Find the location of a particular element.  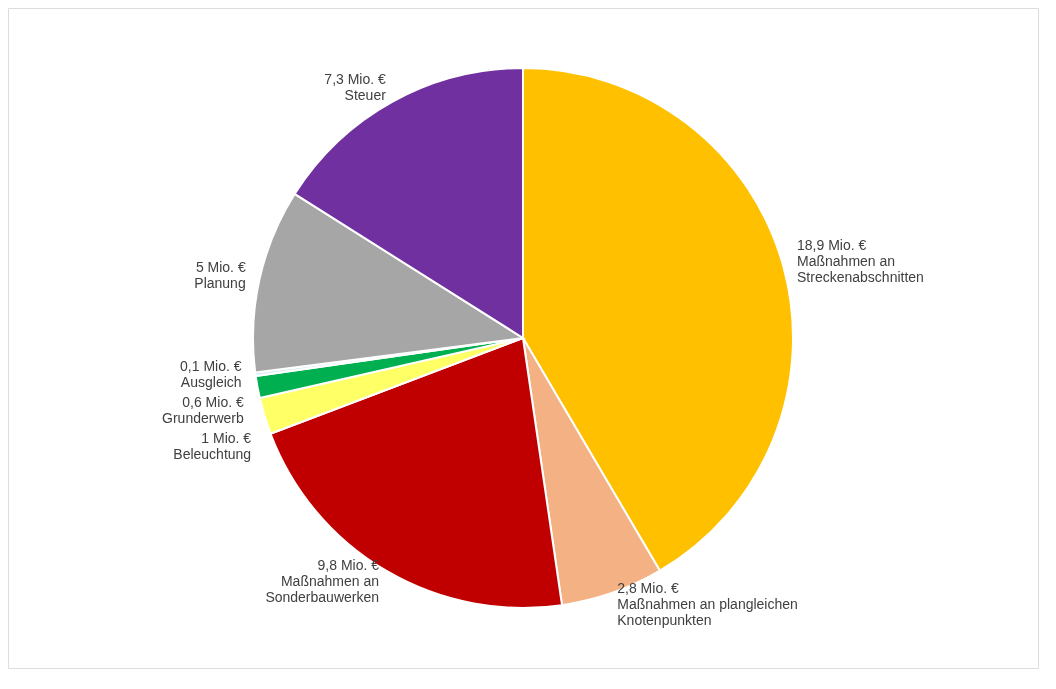

slice-label: Grunderwerb is located at coordinates (203, 418).